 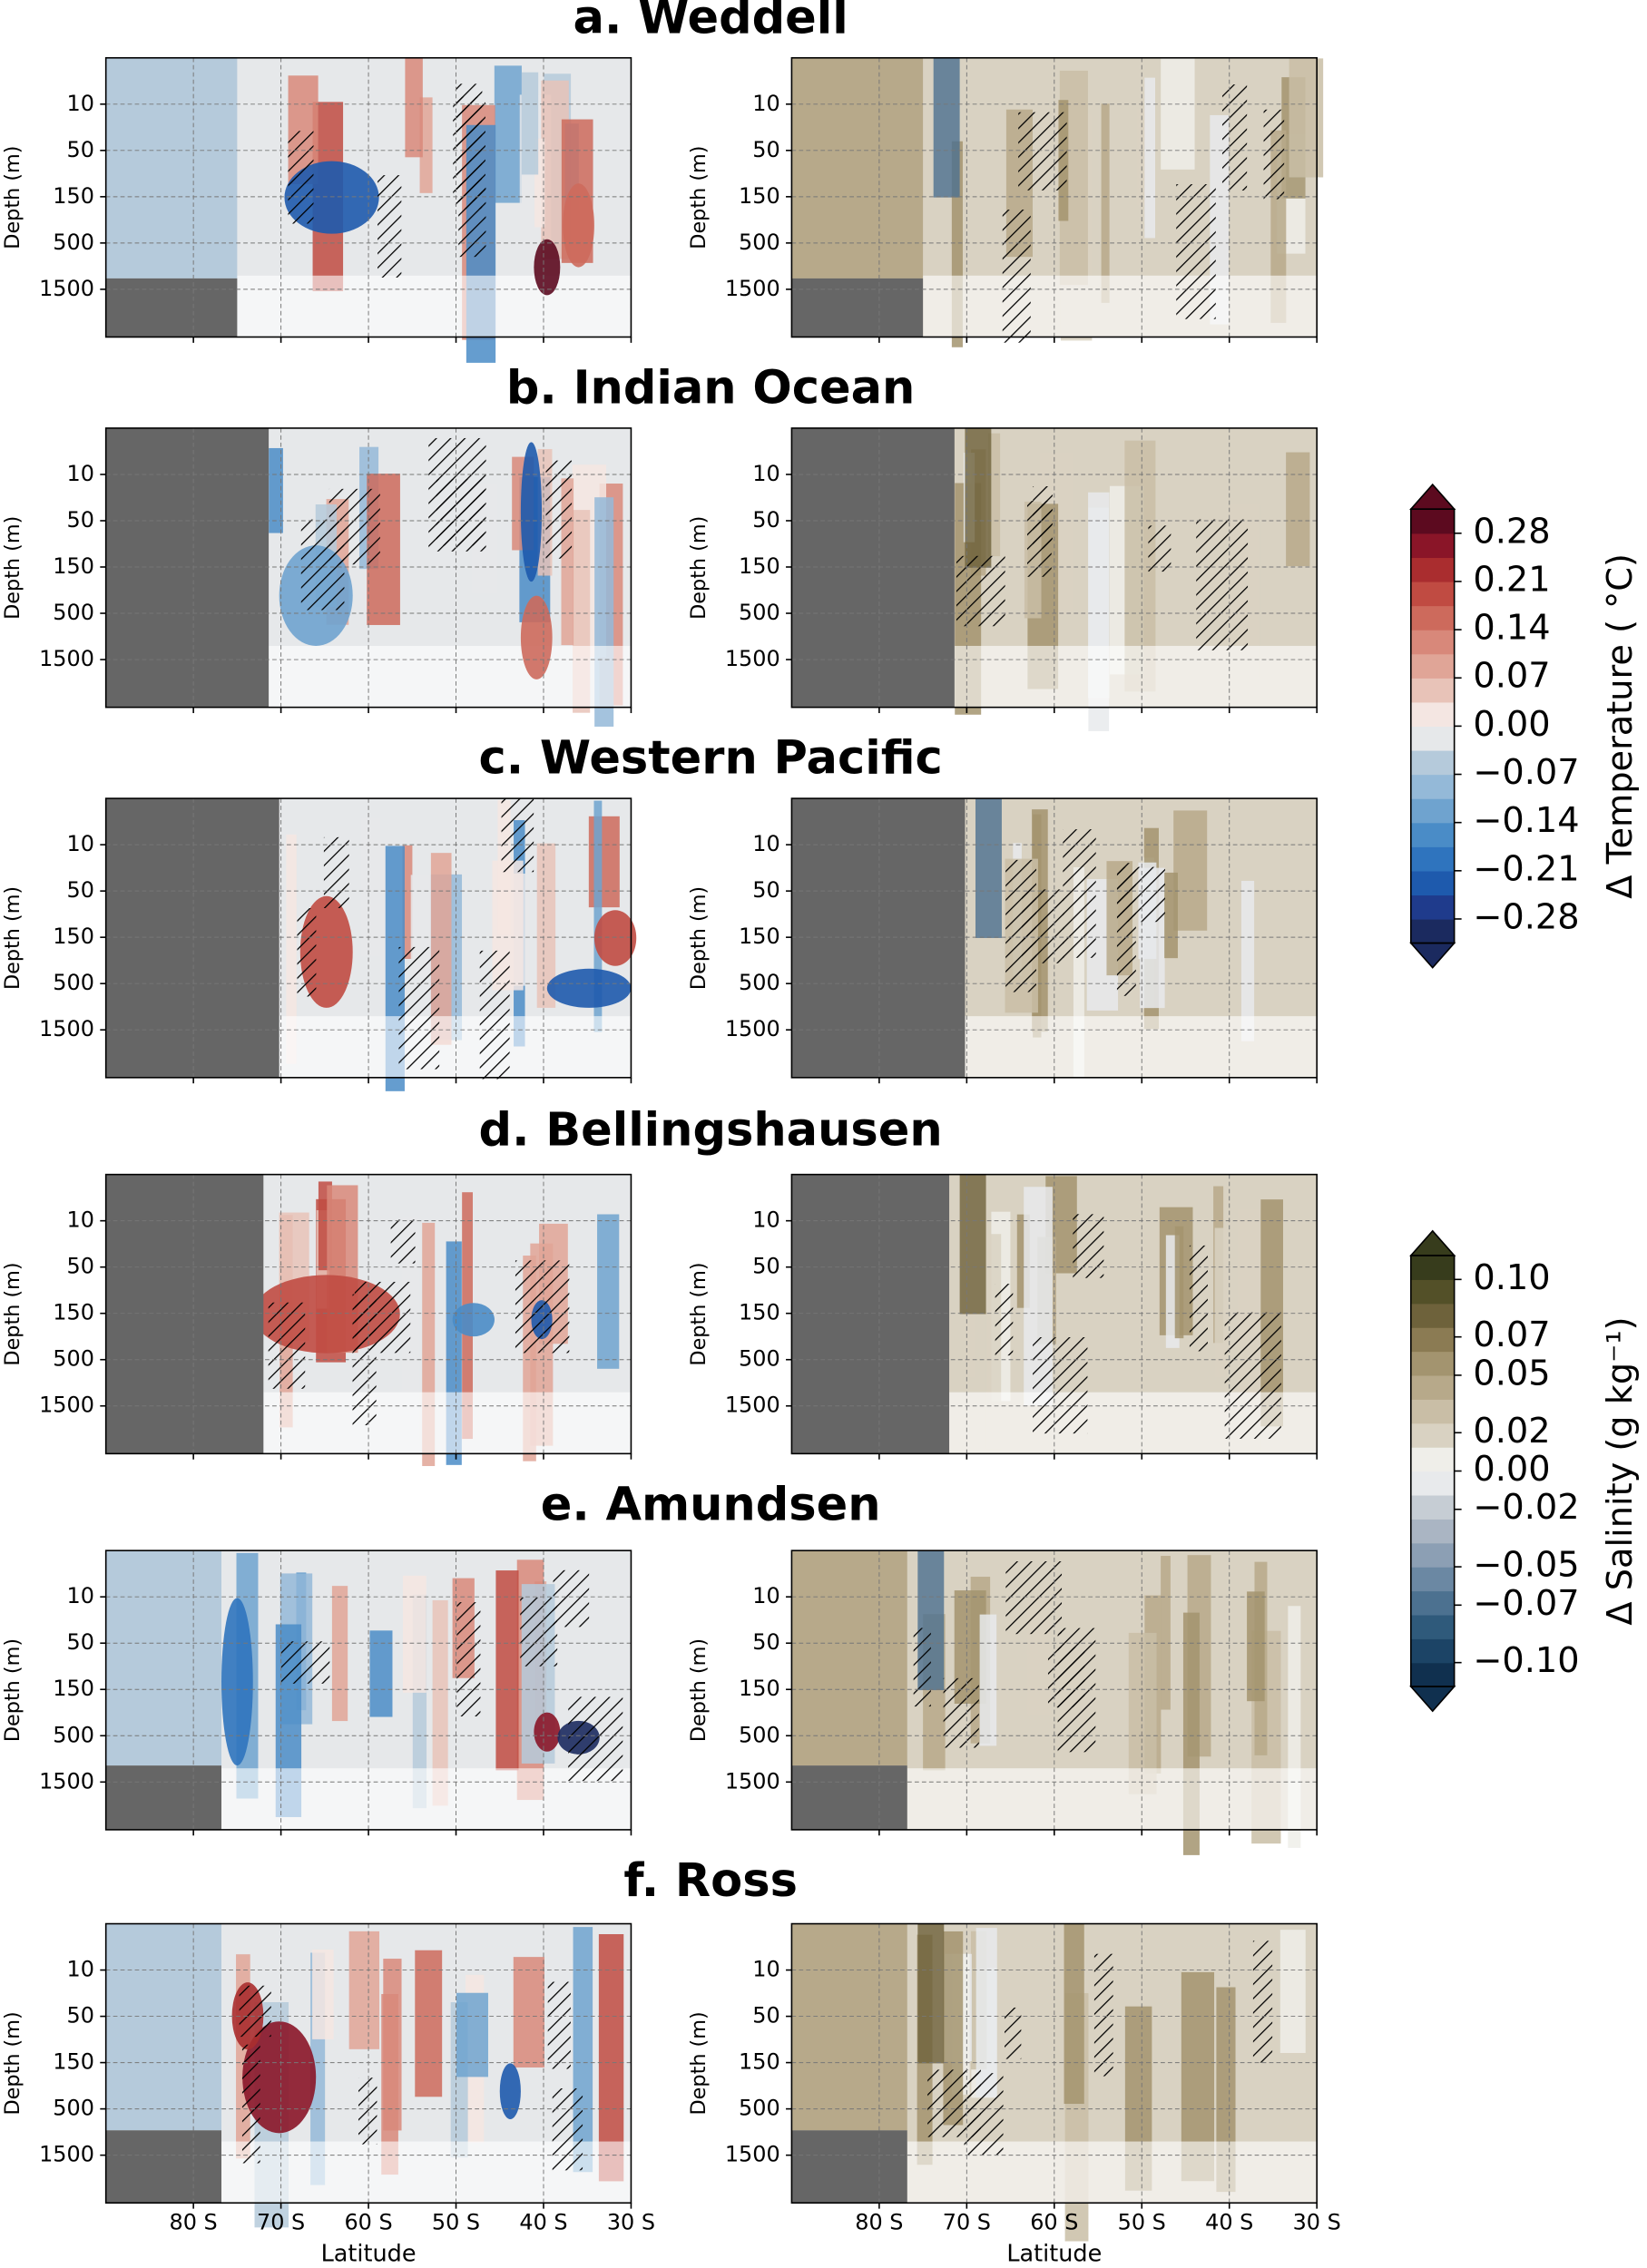 What do you see at coordinates (1432, 1700) in the screenshot?
I see `colorbar-extend-low` at bounding box center [1432, 1700].